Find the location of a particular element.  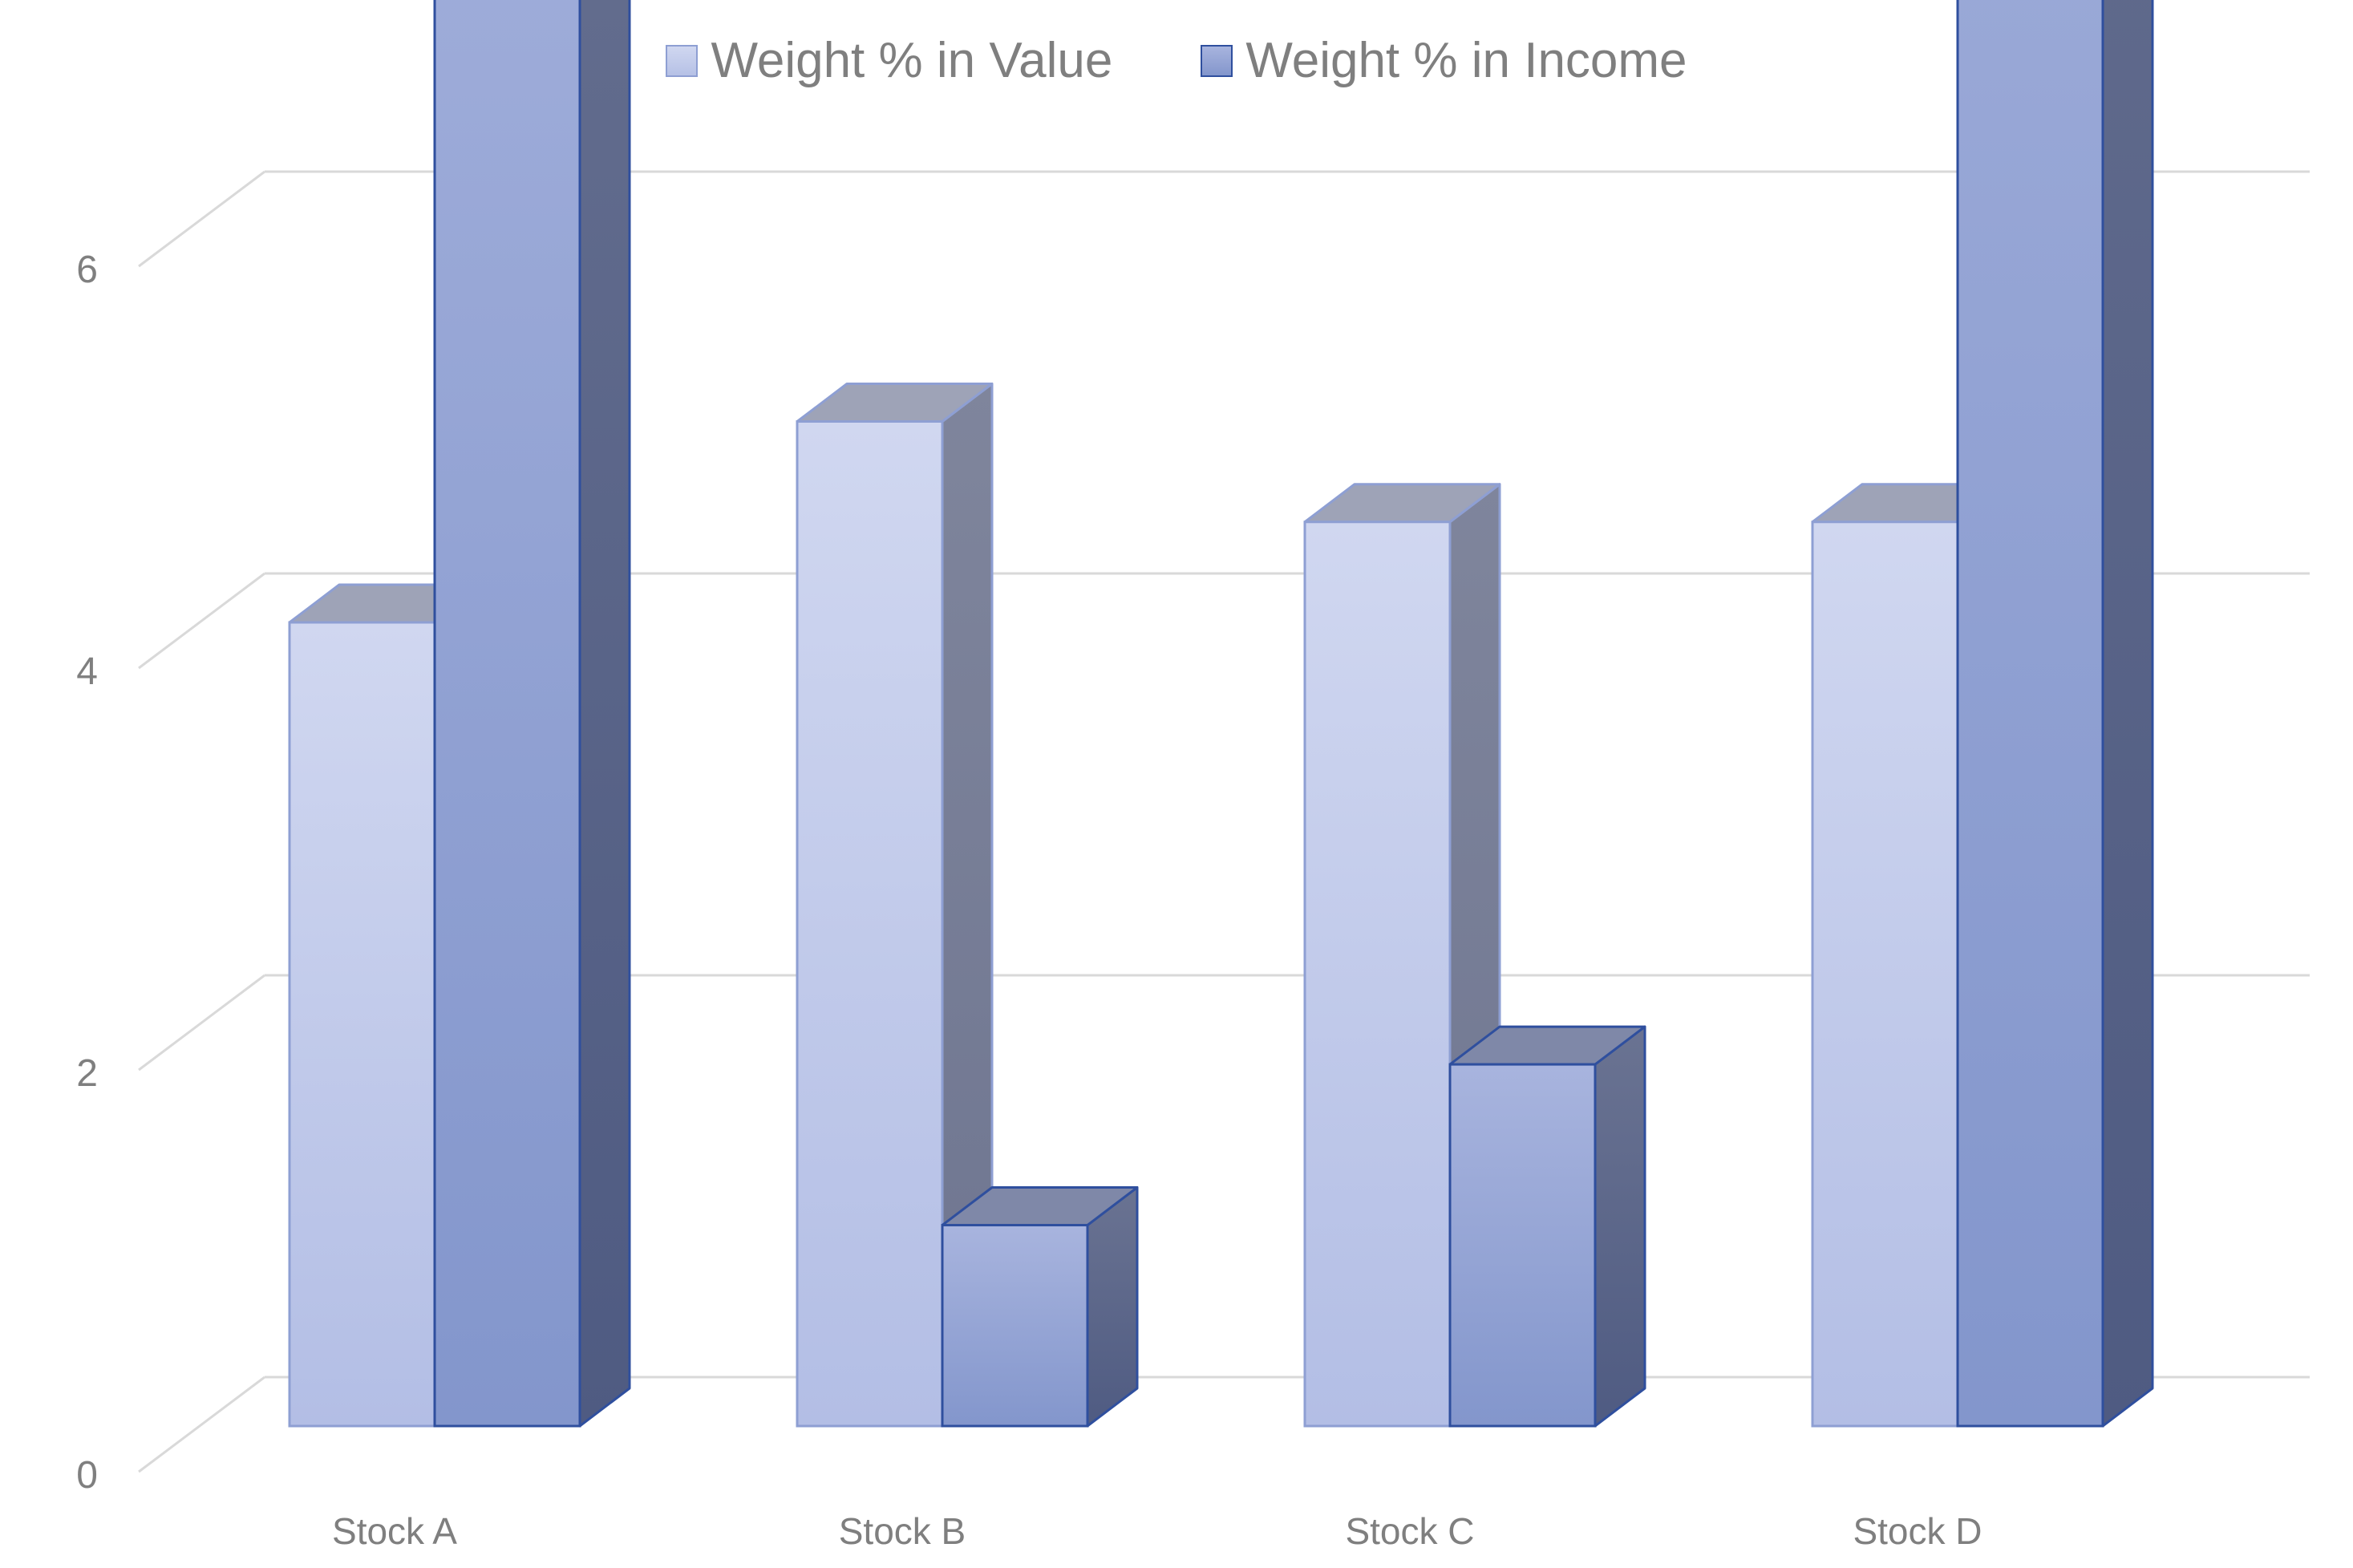

y-tick-label: 2 is located at coordinates (87, 1073).